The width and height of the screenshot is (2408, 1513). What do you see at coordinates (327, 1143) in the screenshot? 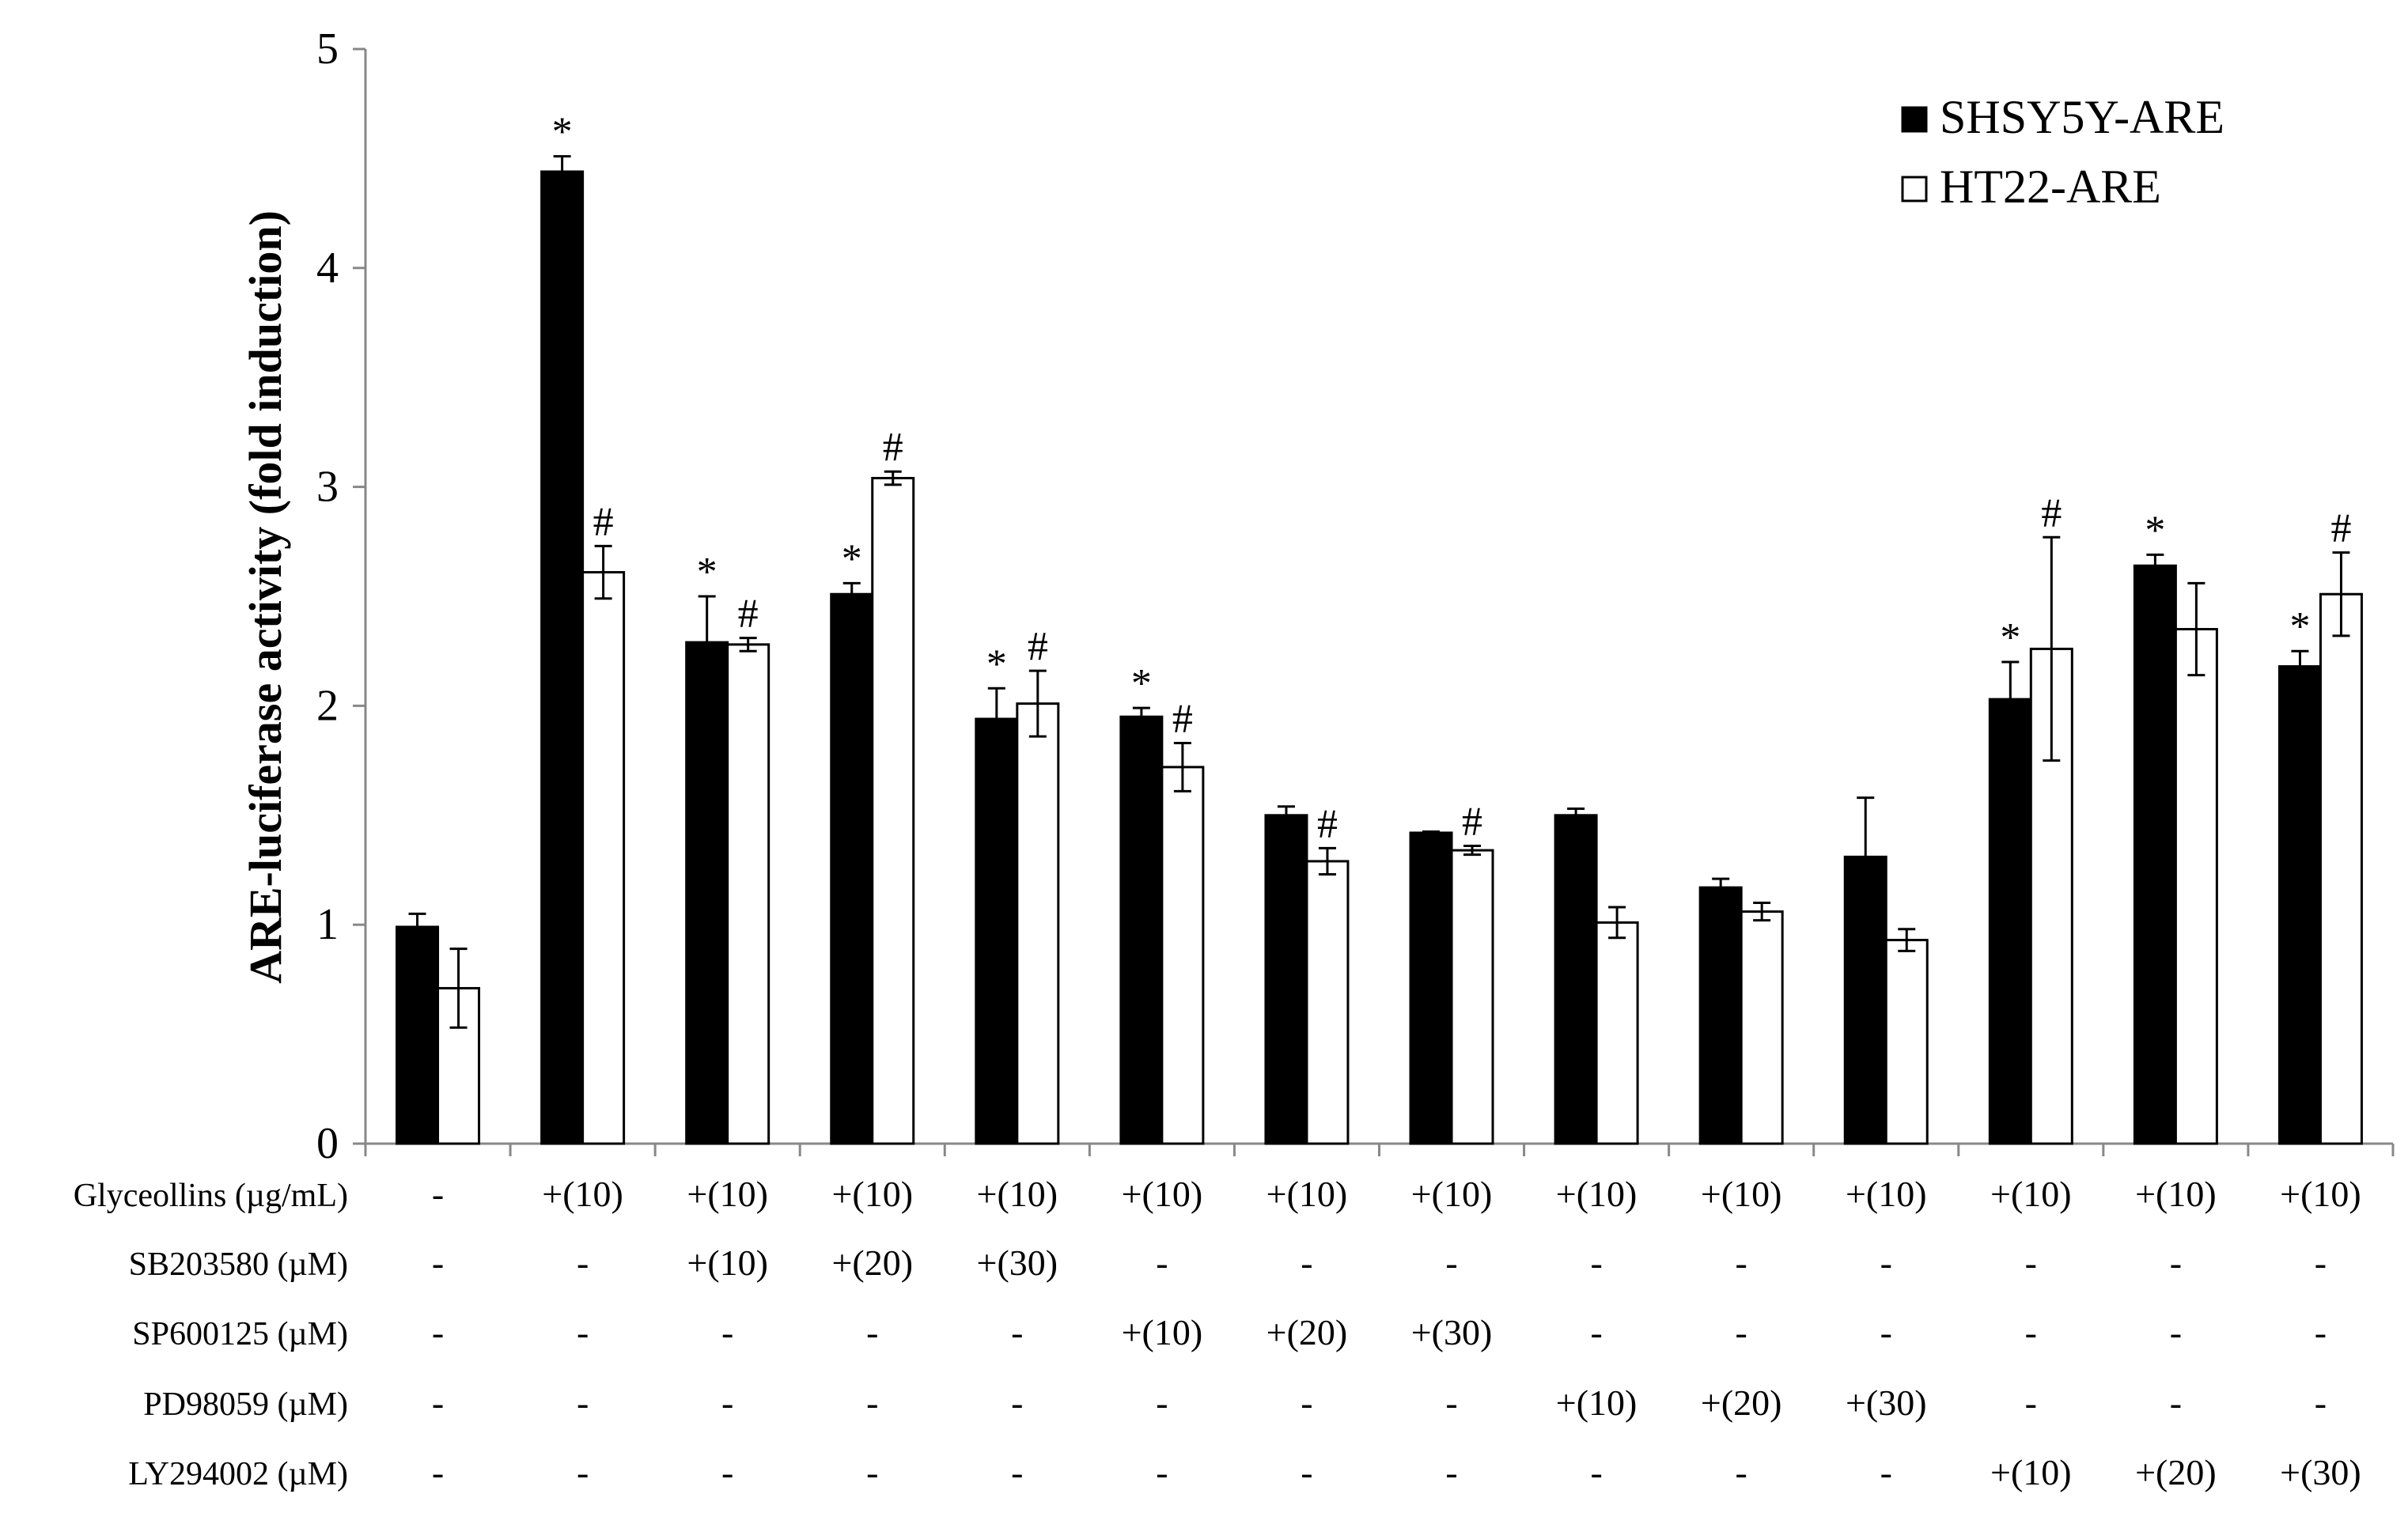
I see `y-tick-label: 0` at bounding box center [327, 1143].